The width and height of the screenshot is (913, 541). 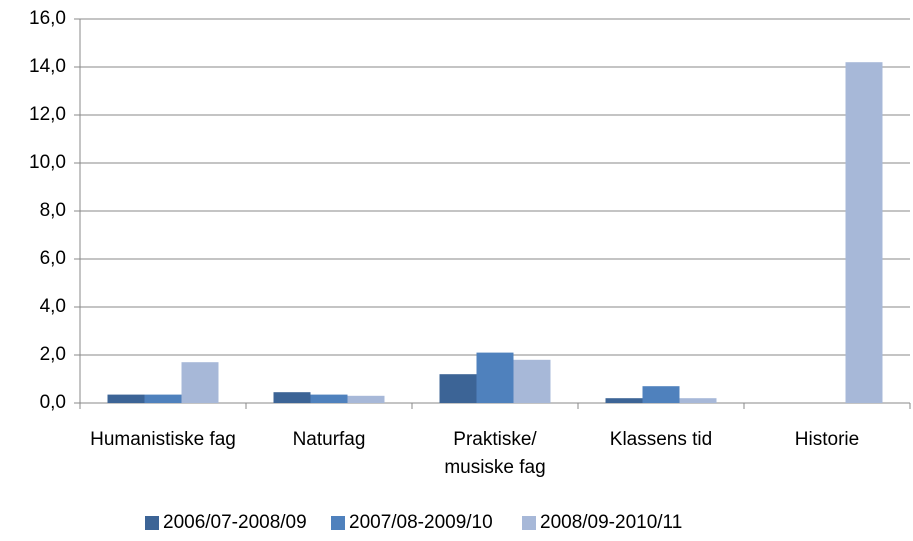 I want to click on legend-label: 2008/09-2010/11, so click(x=611, y=522).